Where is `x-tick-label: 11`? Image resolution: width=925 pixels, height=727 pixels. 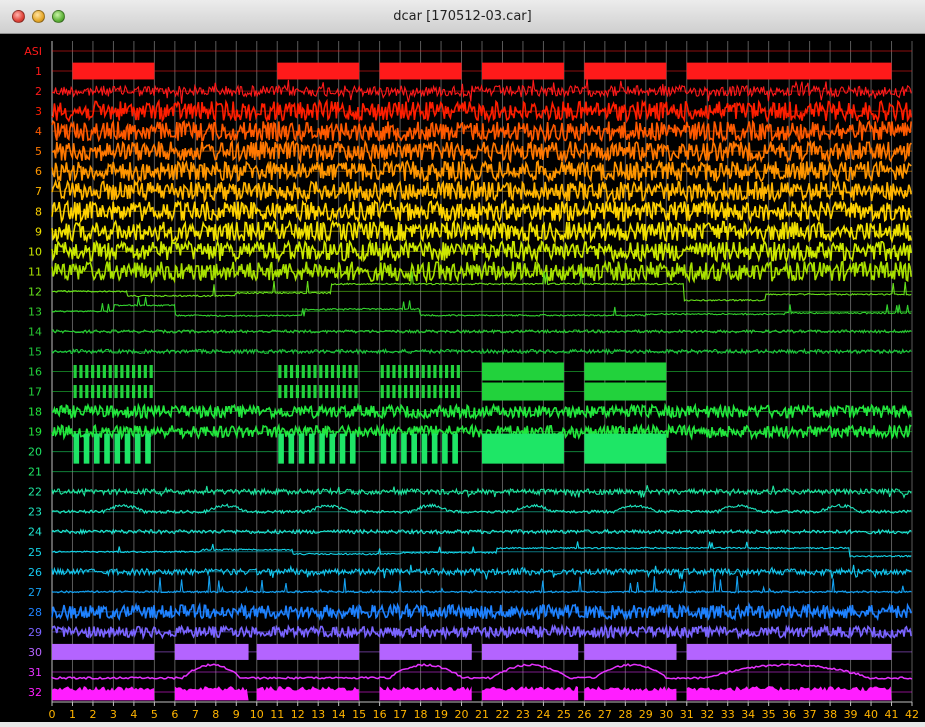 x-tick-label: 11 is located at coordinates (277, 714).